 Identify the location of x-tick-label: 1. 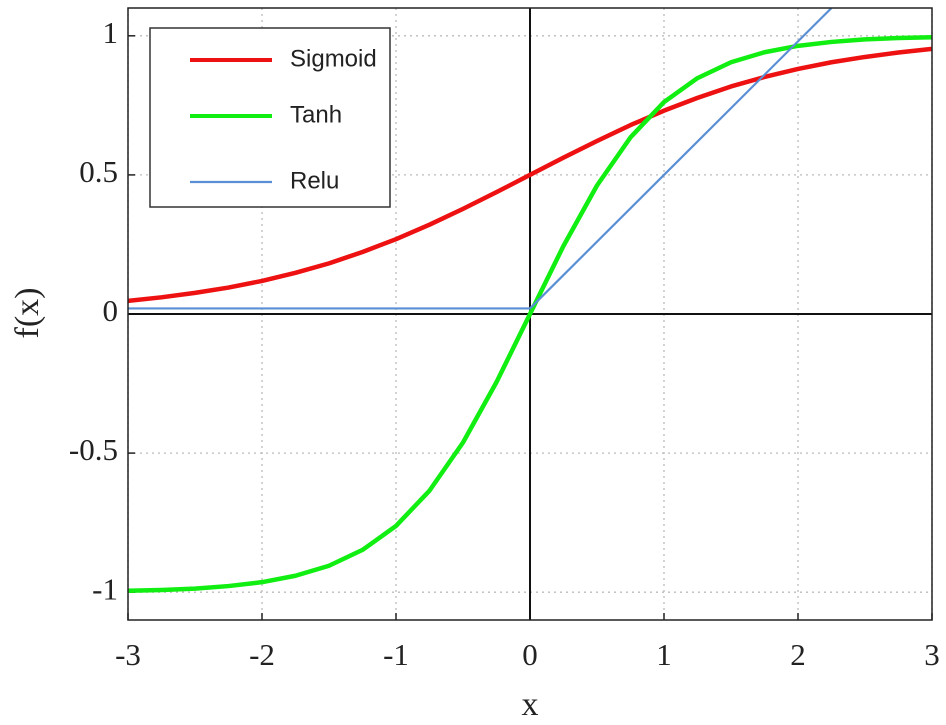
(664, 654).